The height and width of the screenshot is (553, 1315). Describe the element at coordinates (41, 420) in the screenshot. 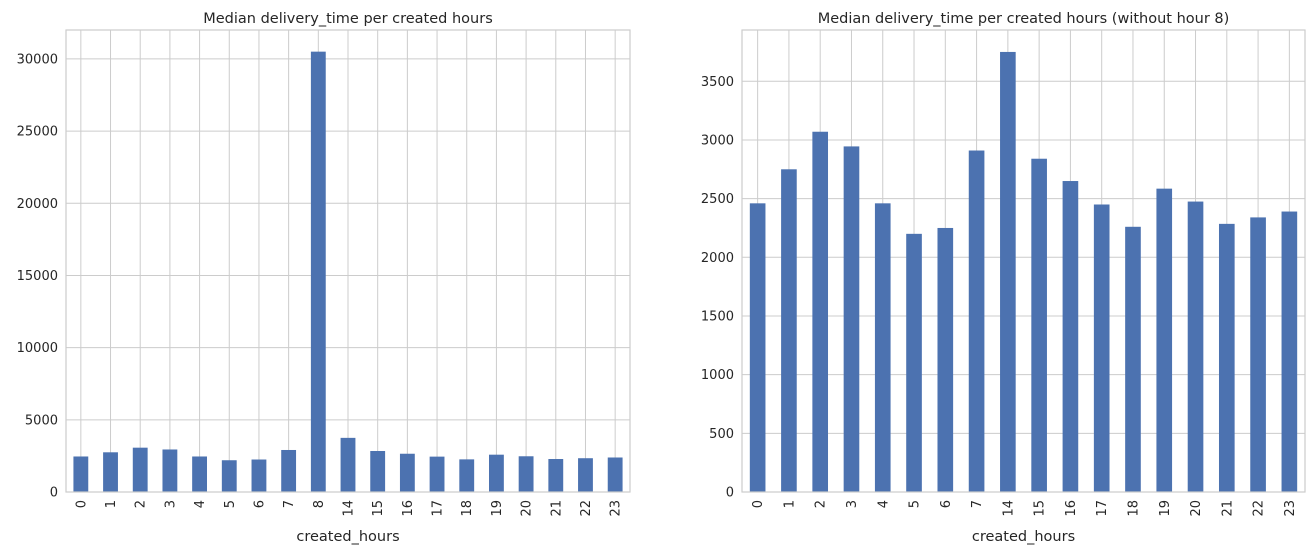

I see `y-tick-label: 5000` at that location.